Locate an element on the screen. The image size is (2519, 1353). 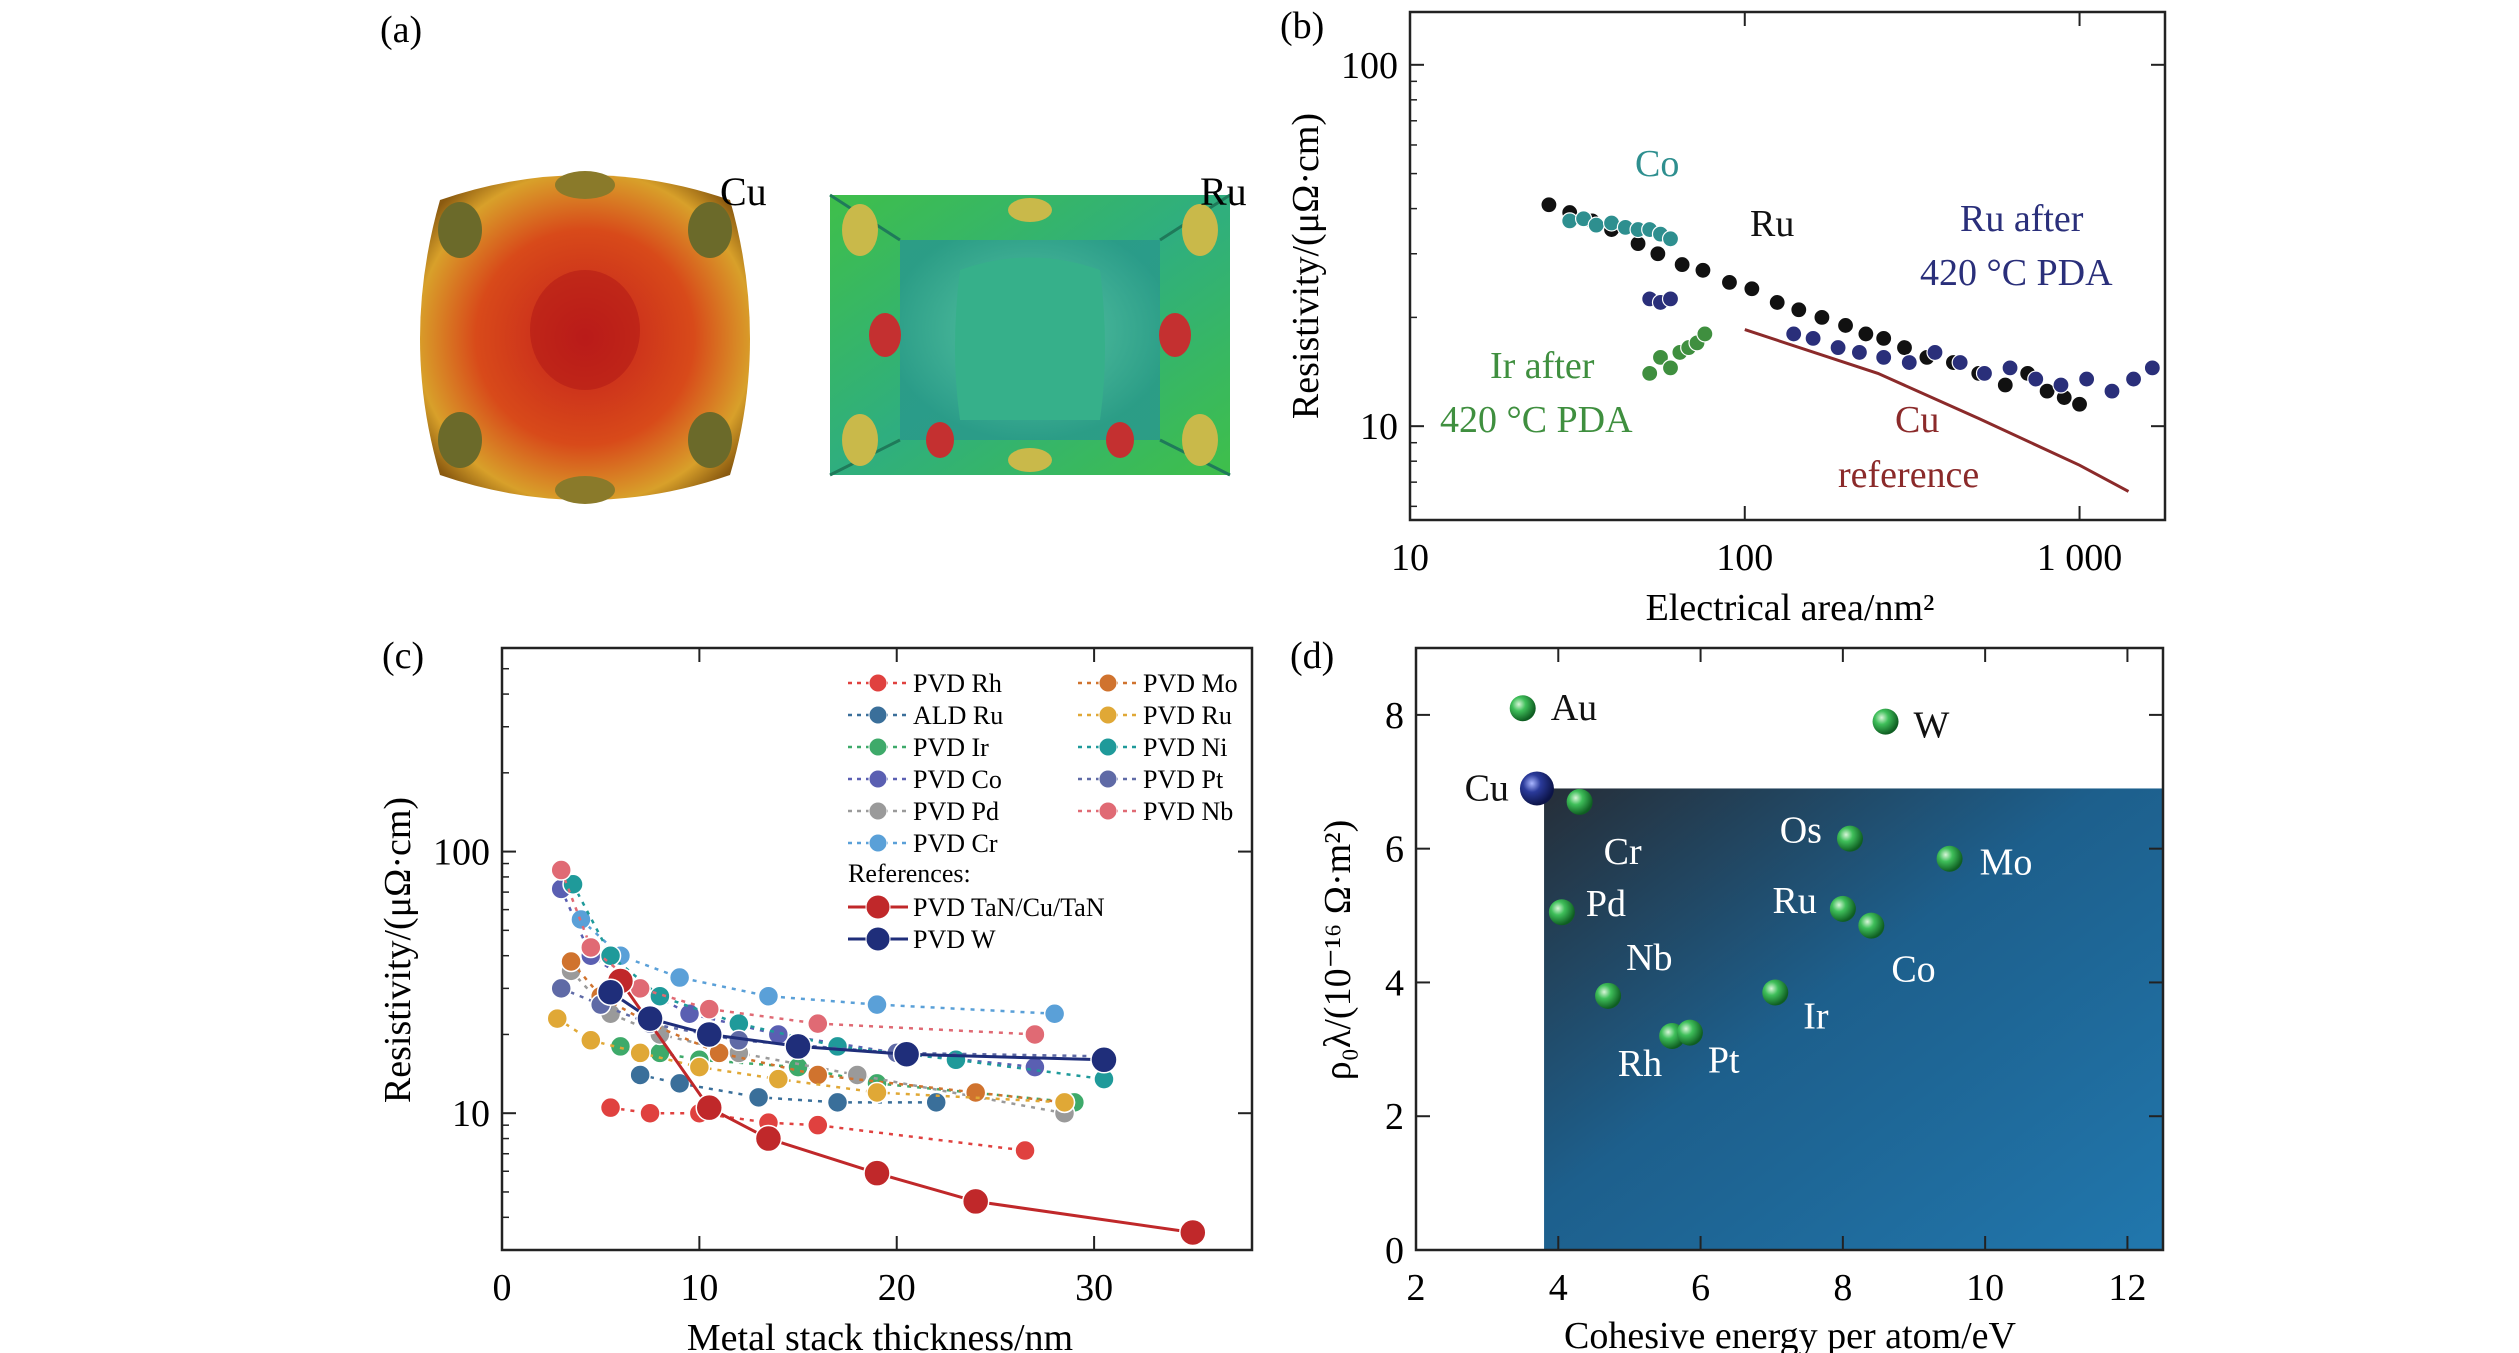
legend-label: PVD Pt is located at coordinates (1183, 779).